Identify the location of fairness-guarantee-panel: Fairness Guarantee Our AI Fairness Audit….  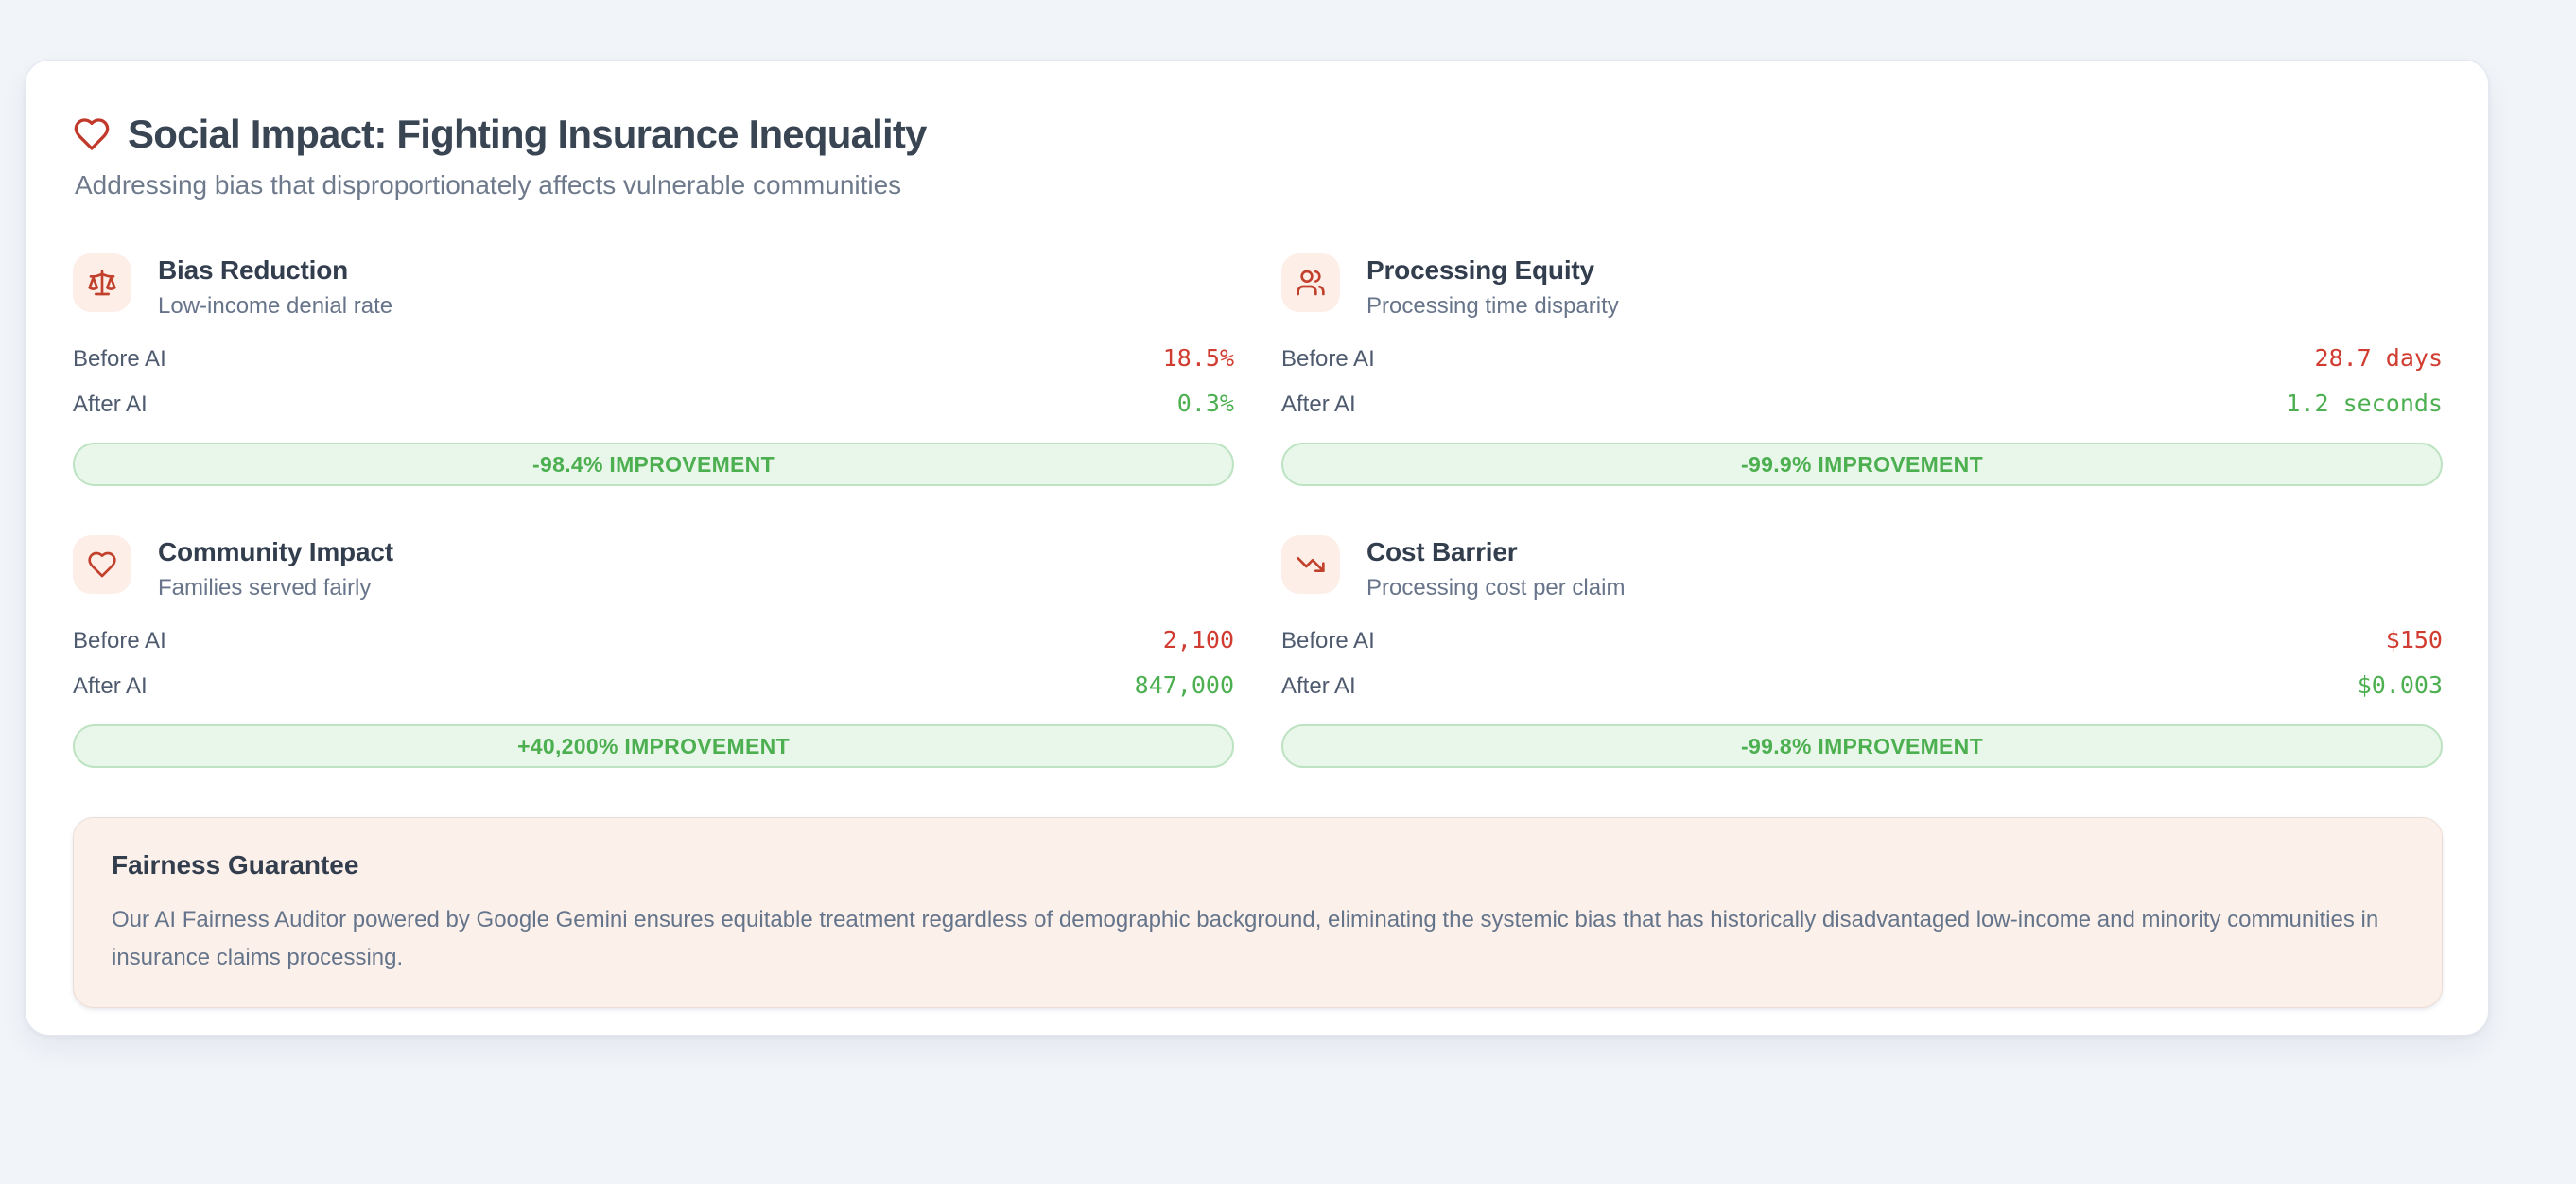
(1258, 912).